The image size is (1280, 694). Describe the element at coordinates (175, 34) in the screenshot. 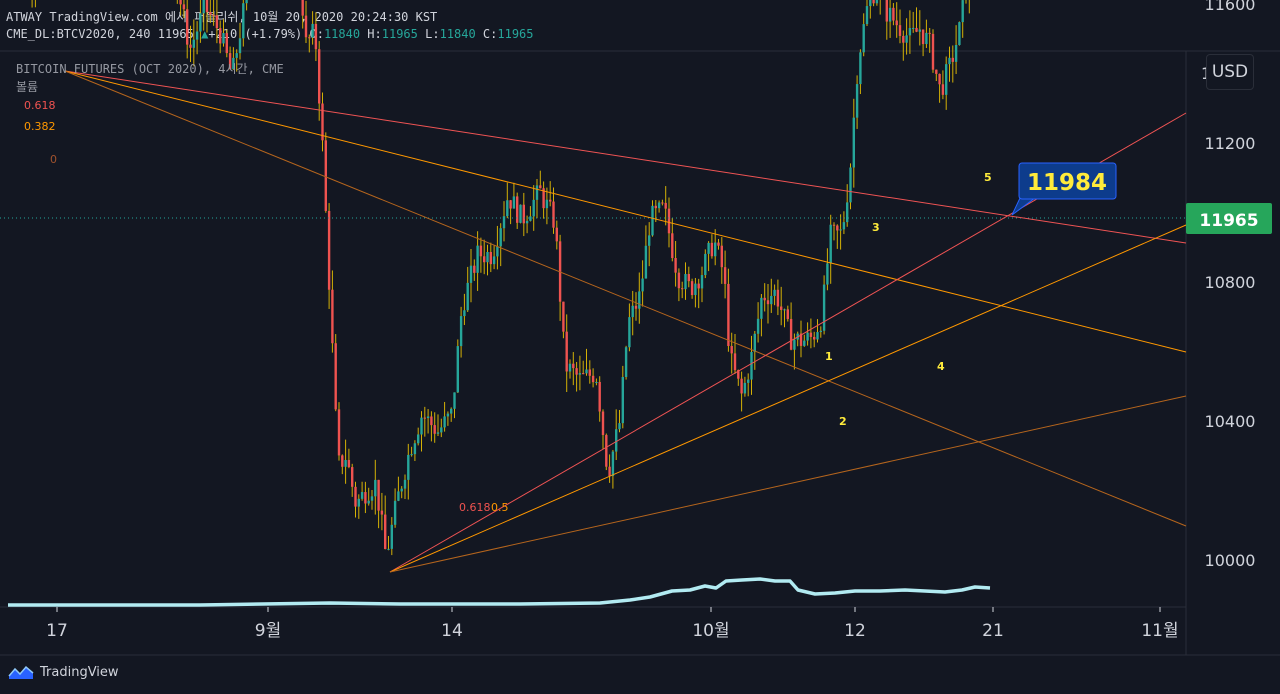

I see `last-price: 11965` at that location.